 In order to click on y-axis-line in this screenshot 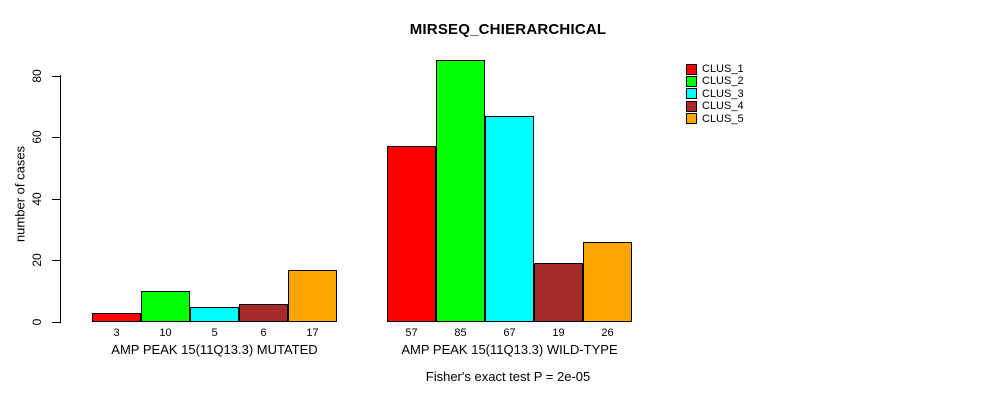, I will do `click(60, 199)`.